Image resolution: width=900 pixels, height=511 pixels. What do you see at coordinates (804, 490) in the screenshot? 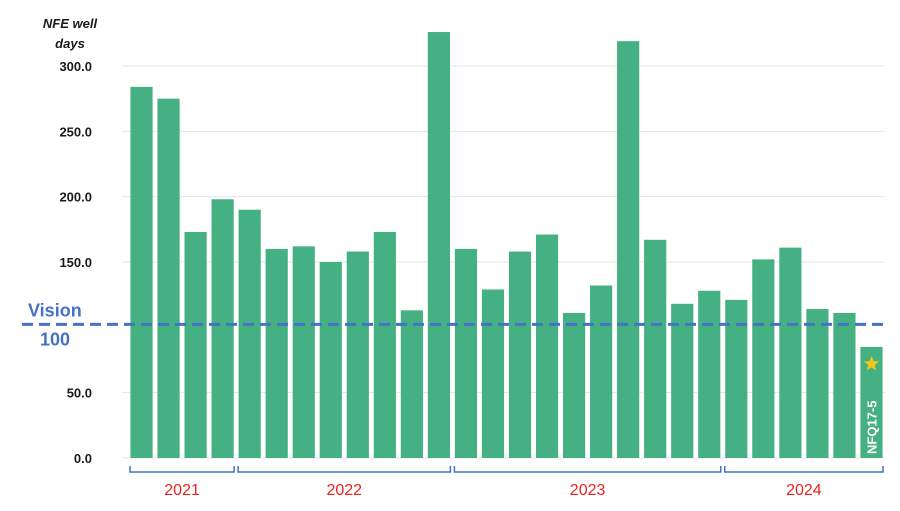
I see `year-label: 2024` at bounding box center [804, 490].